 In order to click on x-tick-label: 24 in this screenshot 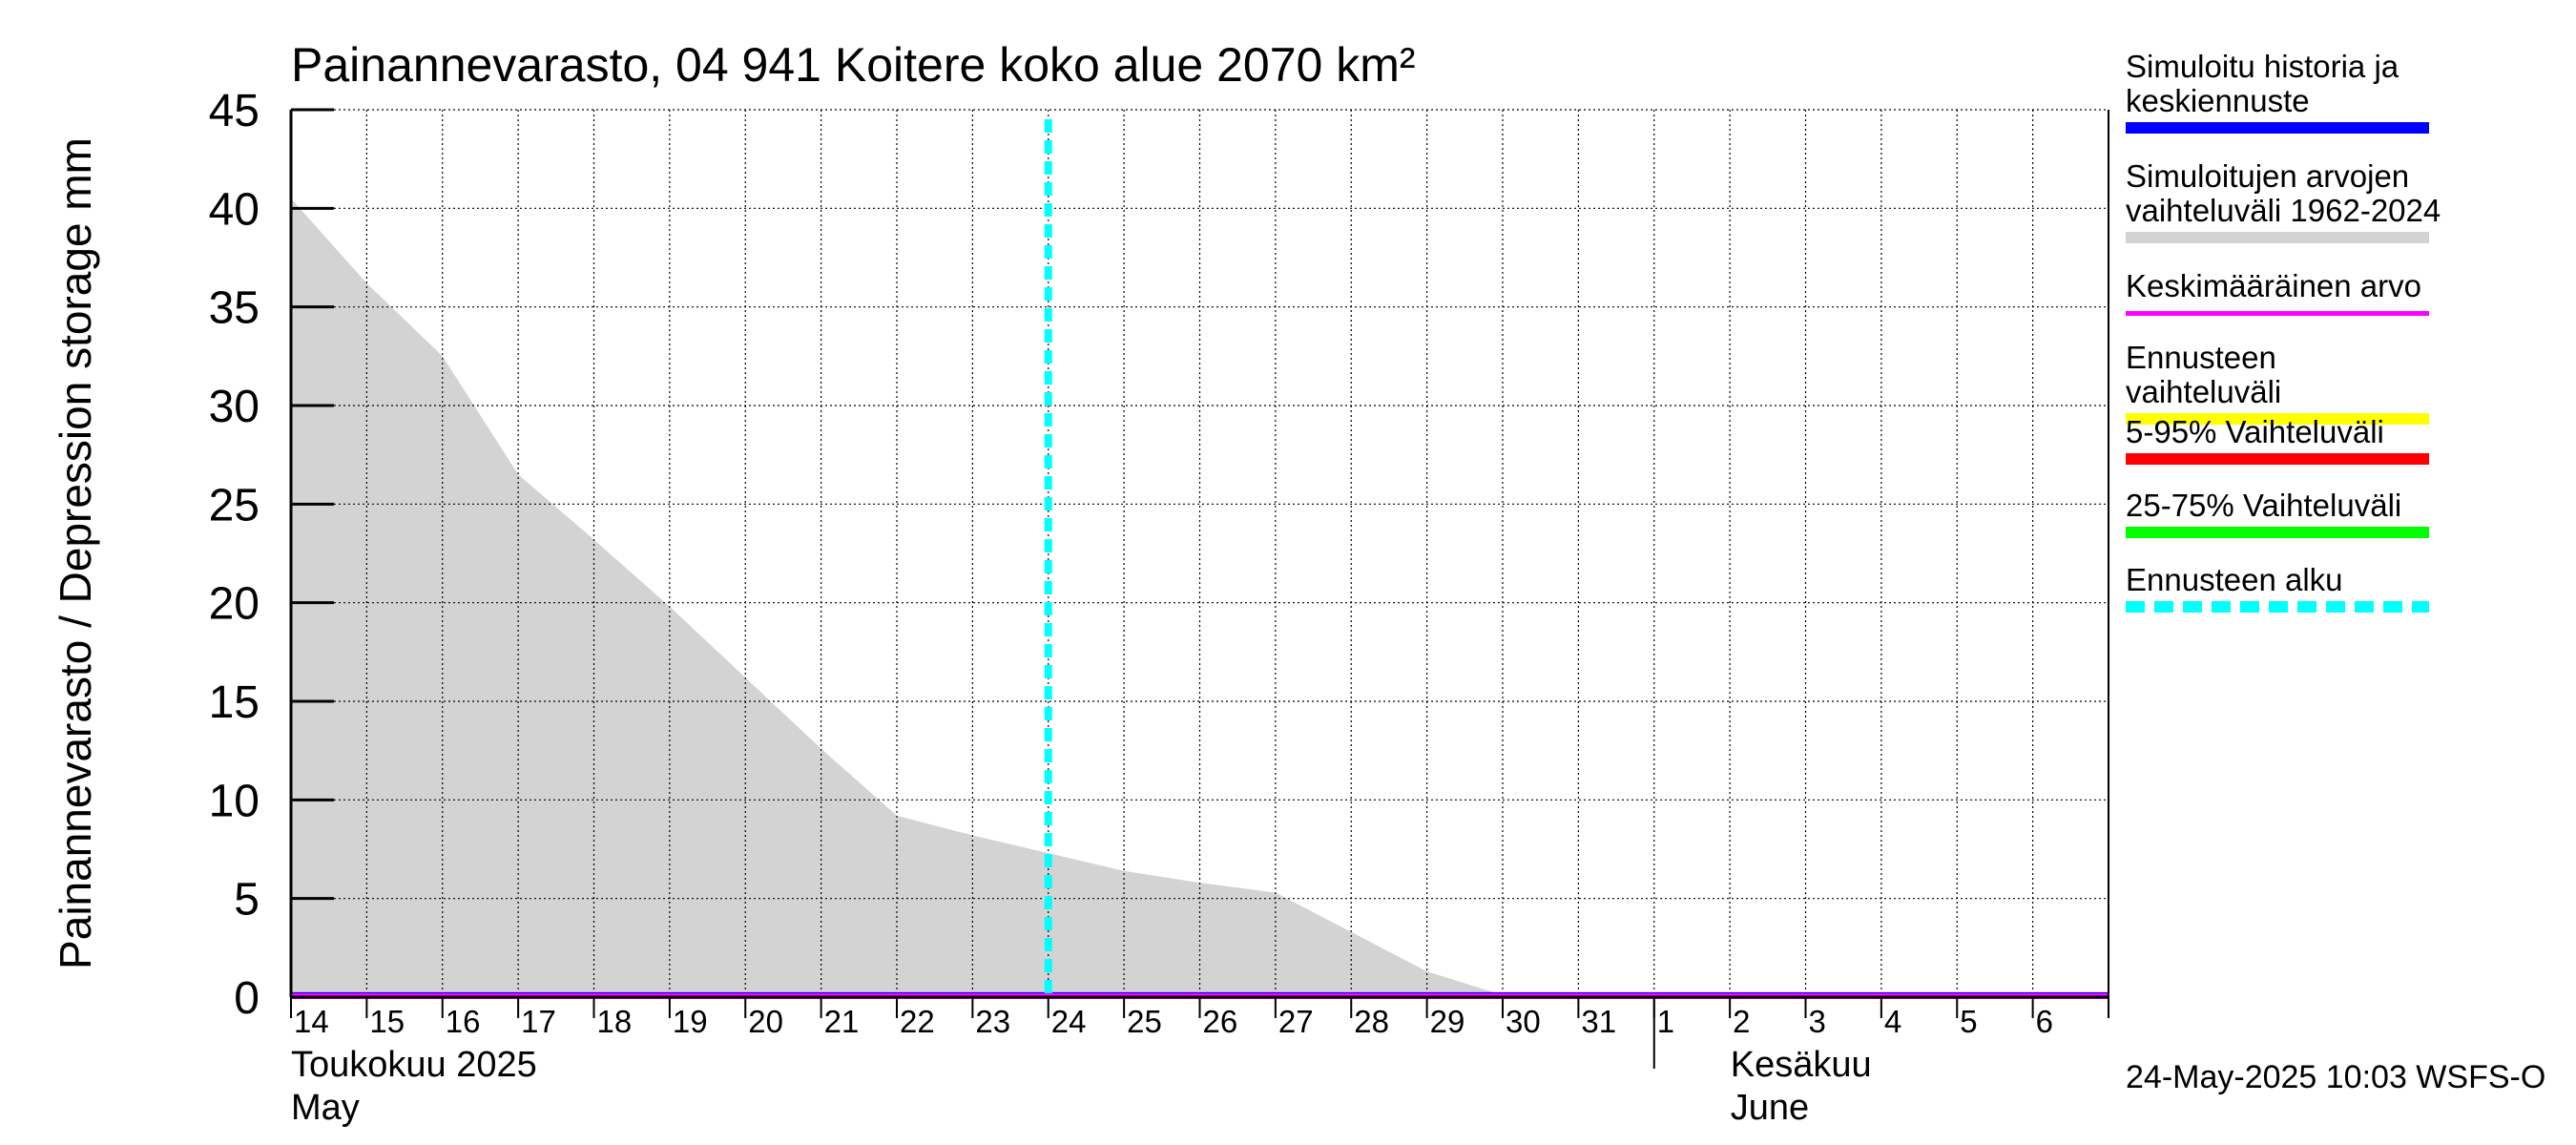, I will do `click(1069, 1022)`.